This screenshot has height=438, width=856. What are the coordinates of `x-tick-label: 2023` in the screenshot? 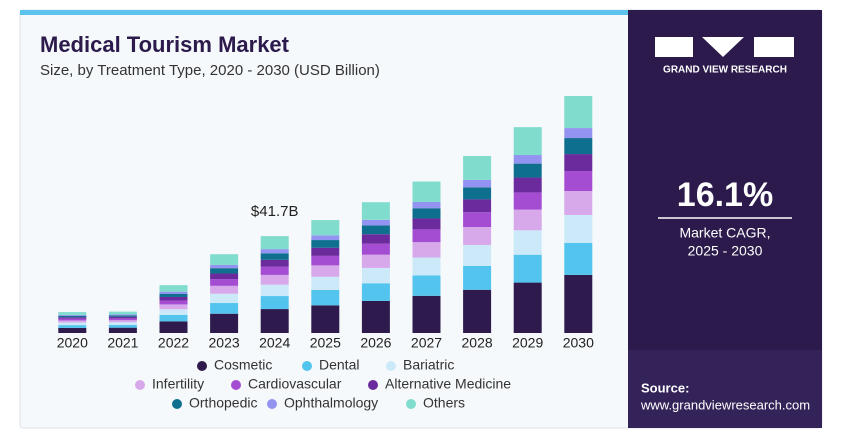 It's located at (224, 343).